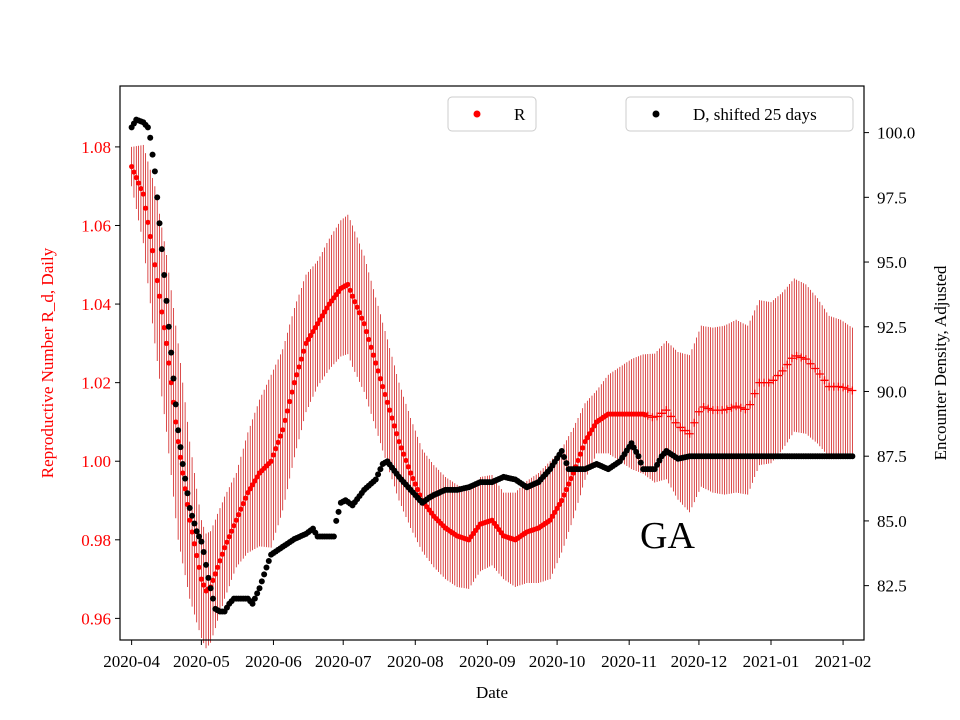 The height and width of the screenshot is (720, 960). Describe the element at coordinates (492, 692) in the screenshot. I see `x-axis-label: Date` at that location.